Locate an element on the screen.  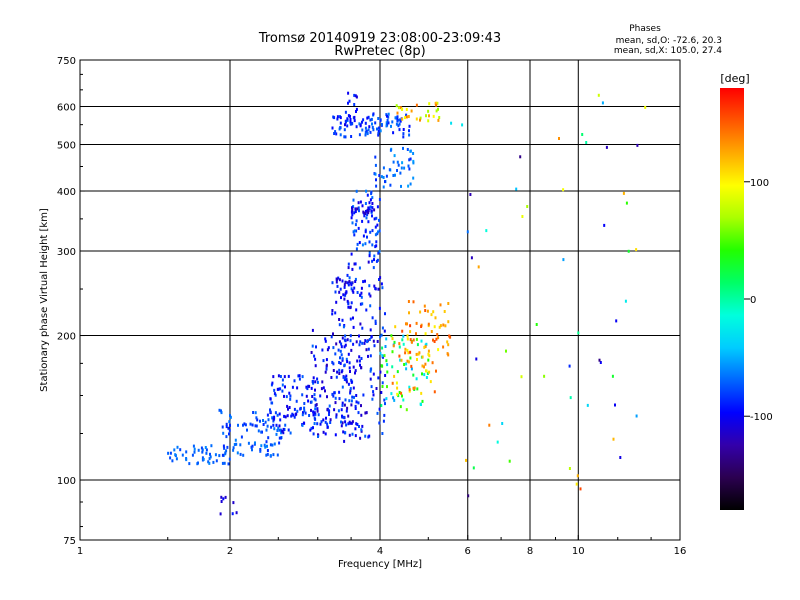
x-axis-label: Frequency [MHz] is located at coordinates (380, 564).